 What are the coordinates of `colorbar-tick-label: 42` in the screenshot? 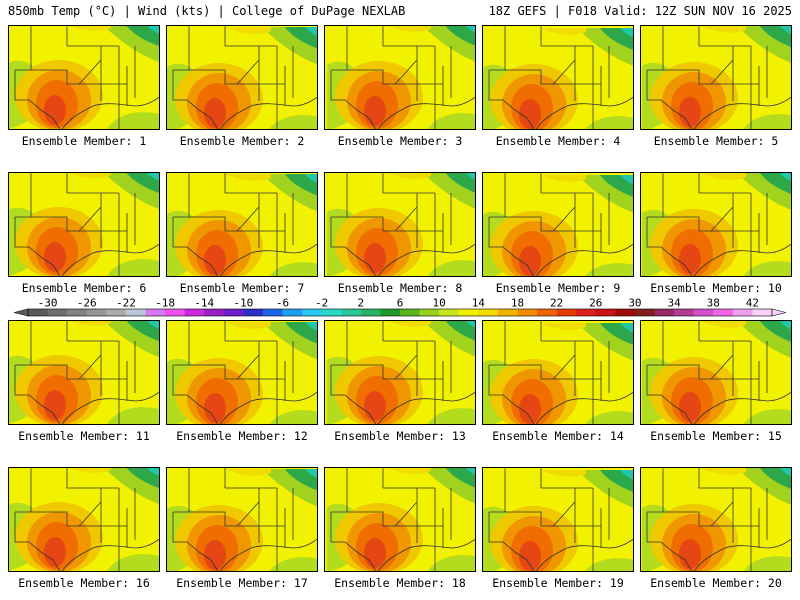 It's located at (752, 303).